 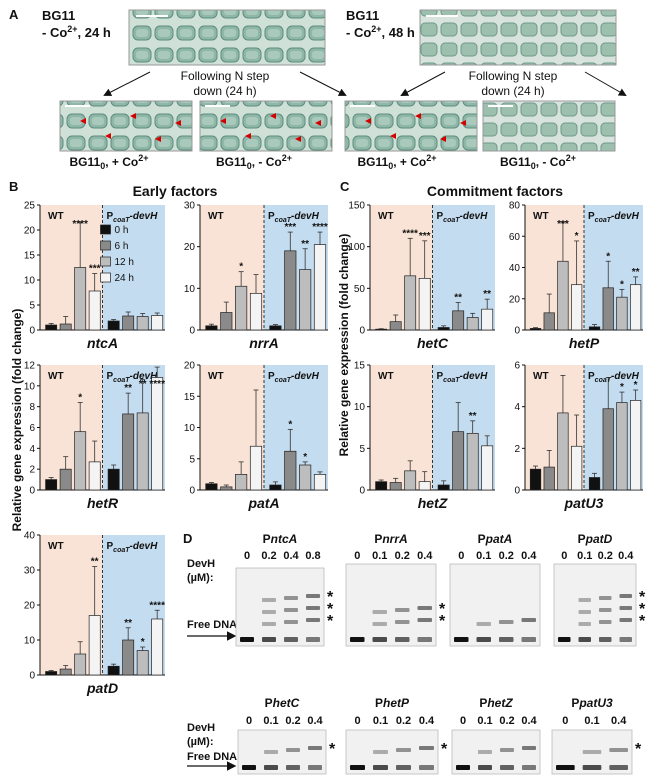 I want to click on y-tick-label: 50, so click(x=360, y=289).